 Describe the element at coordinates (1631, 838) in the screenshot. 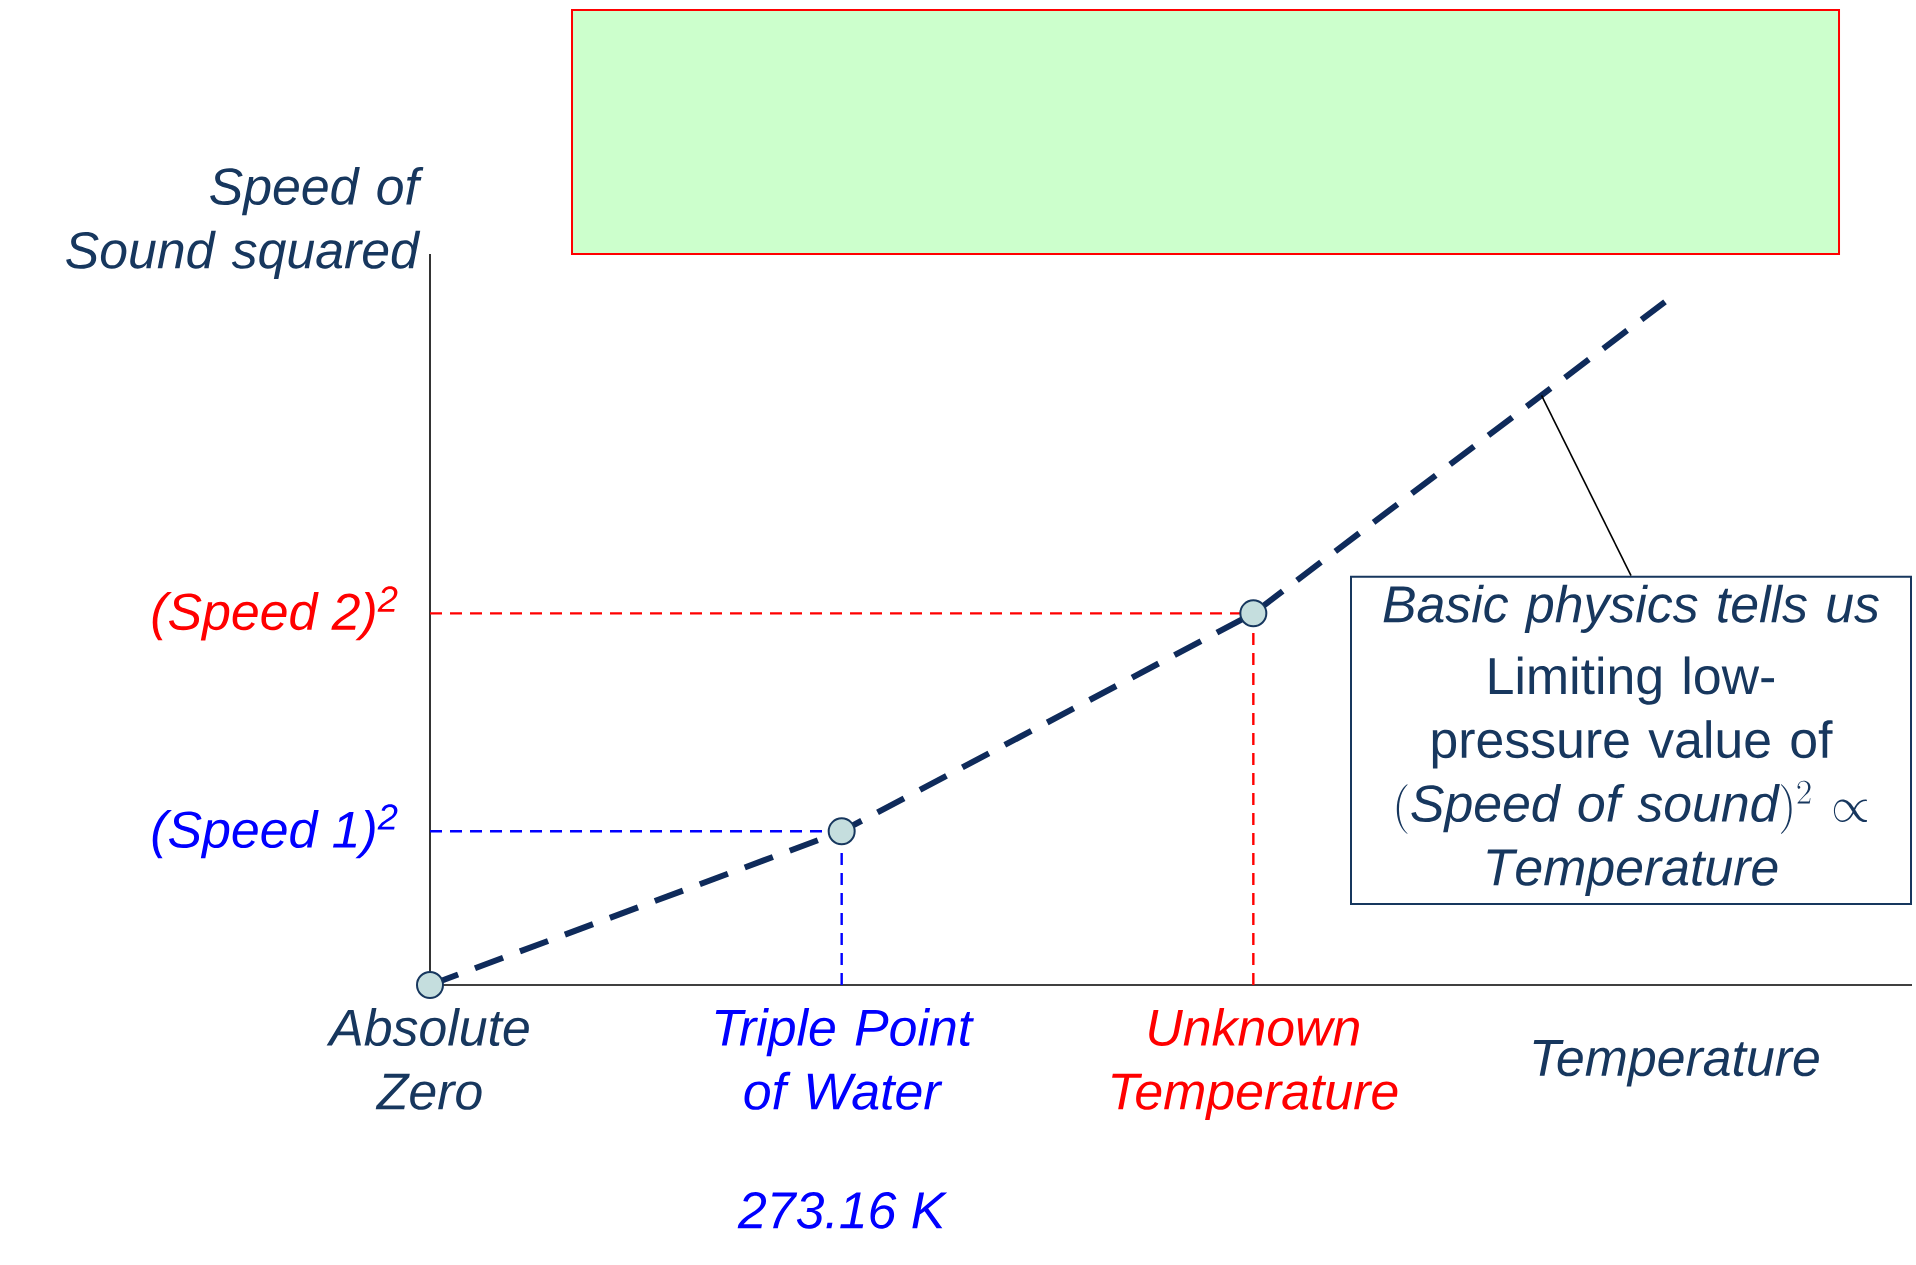

I see `annotation: $(\mathit{Speed\ of\ sound})^{2}\propto \mathit{Temperature}$` at that location.